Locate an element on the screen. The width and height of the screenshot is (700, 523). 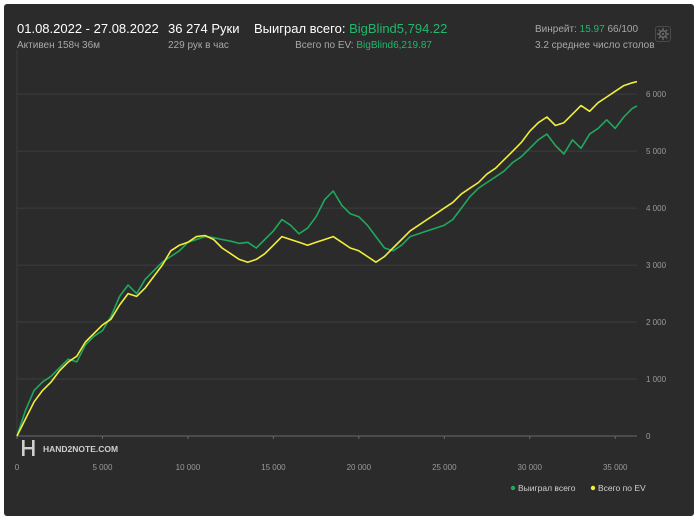
won-label: Выиграл всего: is located at coordinates (300, 28).